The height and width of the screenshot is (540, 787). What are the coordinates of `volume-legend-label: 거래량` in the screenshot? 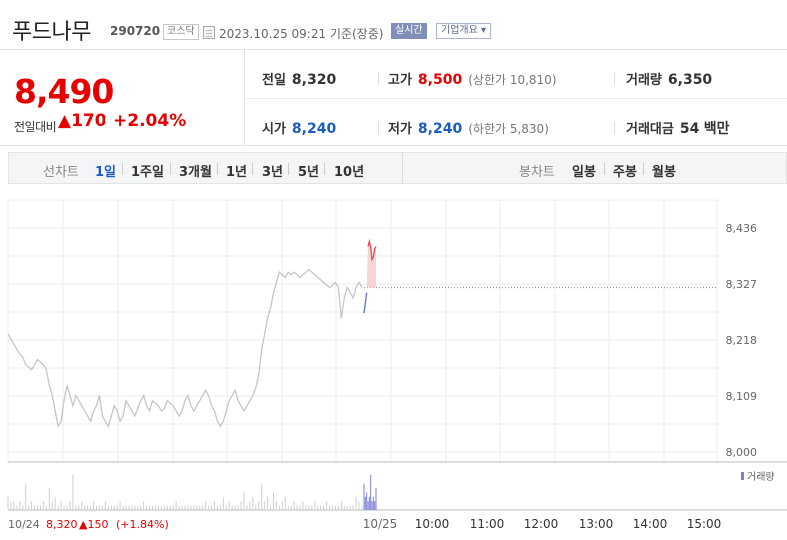 It's located at (761, 477).